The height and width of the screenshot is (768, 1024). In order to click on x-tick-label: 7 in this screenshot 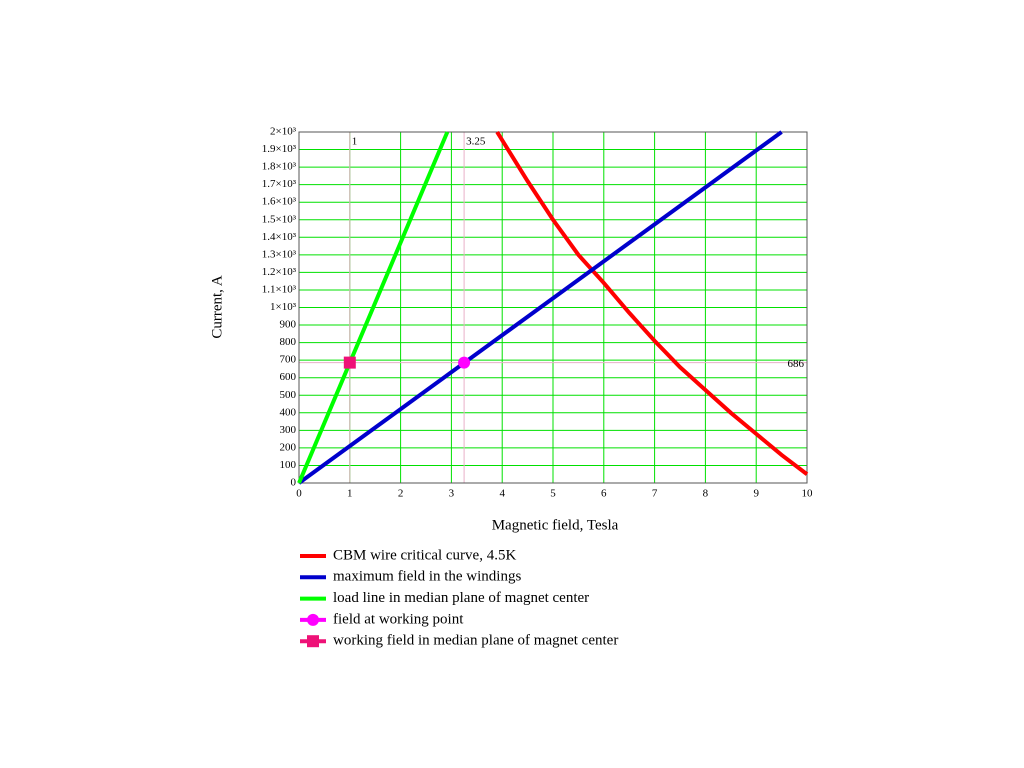, I will do `click(655, 494)`.